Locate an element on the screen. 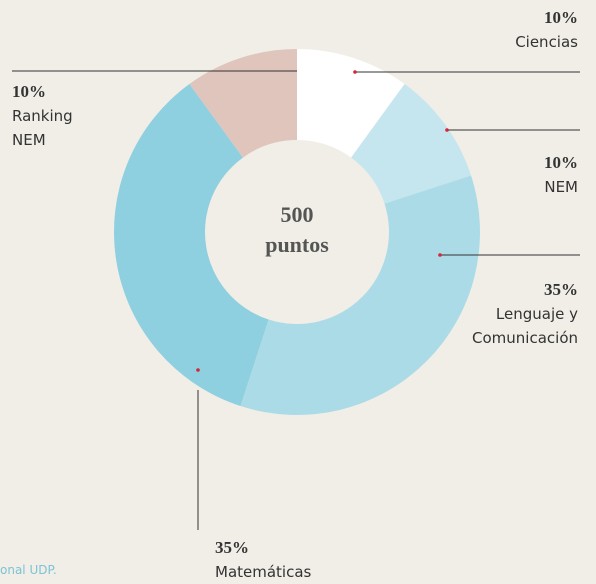  category-label: Ranking NEM is located at coordinates (42, 128).